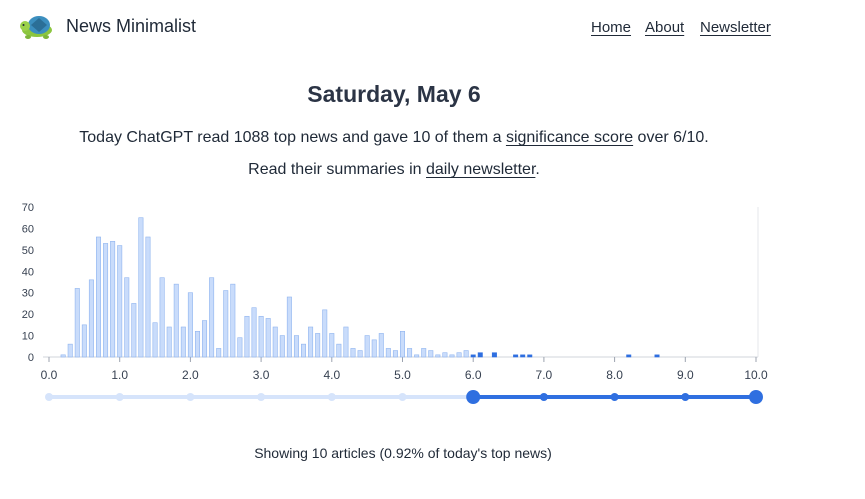 This screenshot has width=865, height=499. Describe the element at coordinates (28, 294) in the screenshot. I see `y-tick-label: 30` at that location.